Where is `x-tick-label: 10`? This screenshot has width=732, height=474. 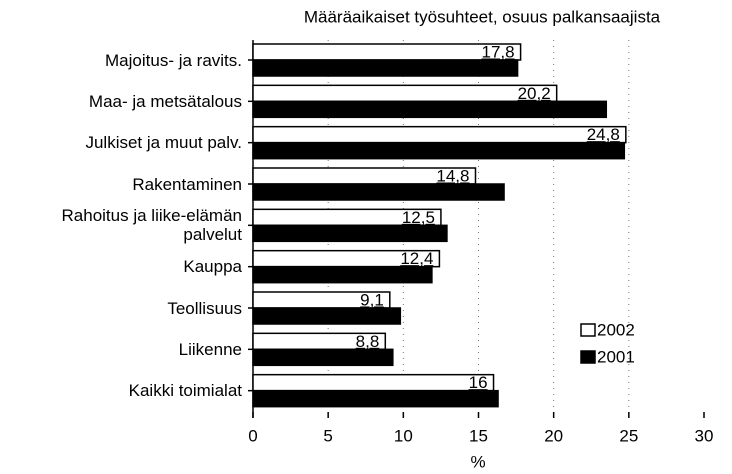 x-tick-label: 10 is located at coordinates (403, 435).